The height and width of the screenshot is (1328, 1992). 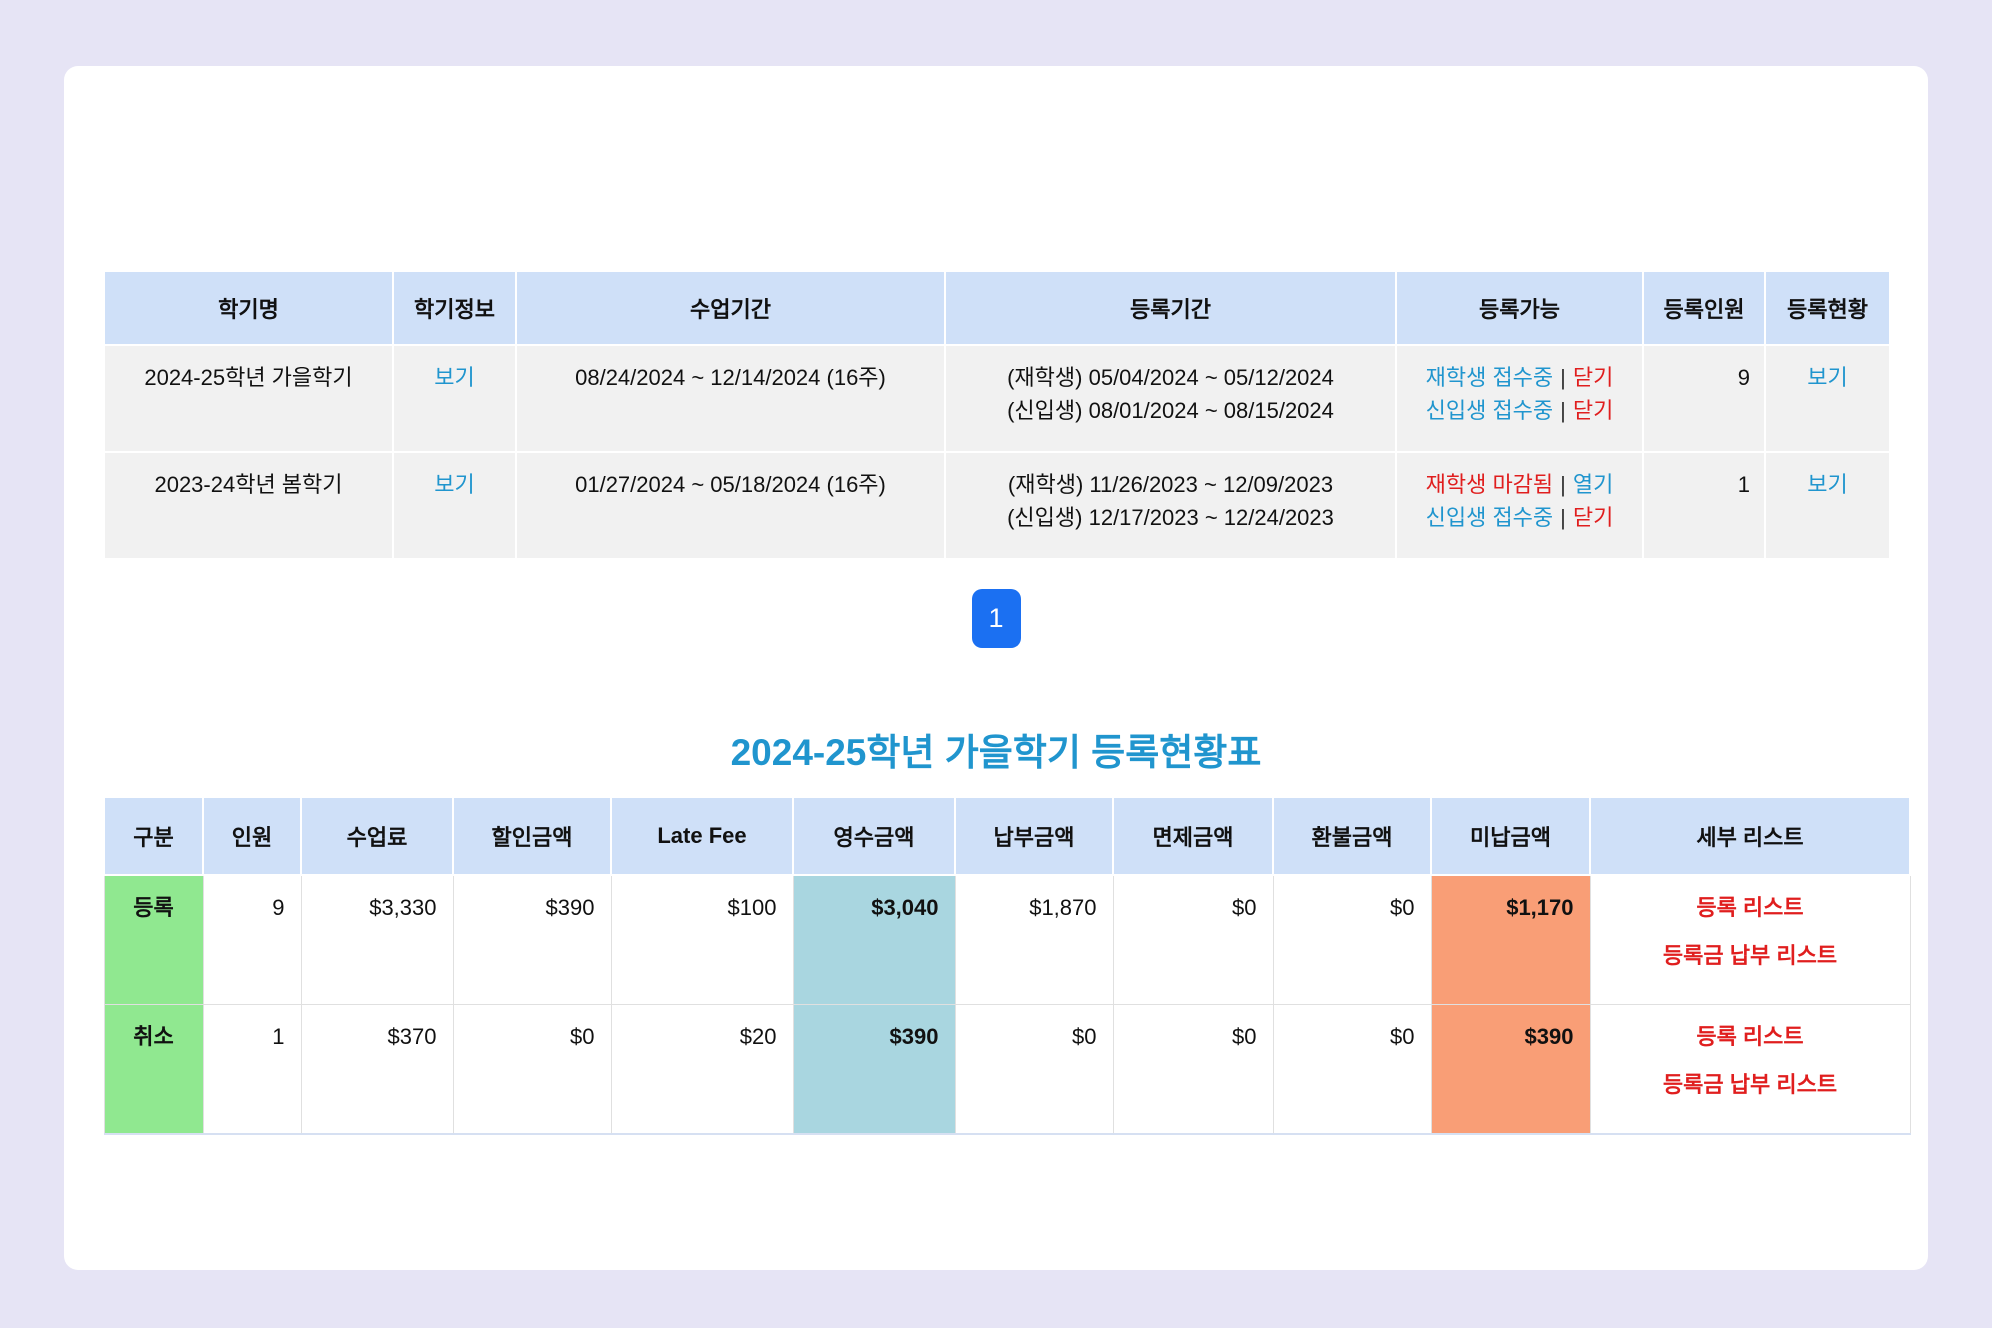 I want to click on col-header-count: 인원, so click(x=252, y=836).